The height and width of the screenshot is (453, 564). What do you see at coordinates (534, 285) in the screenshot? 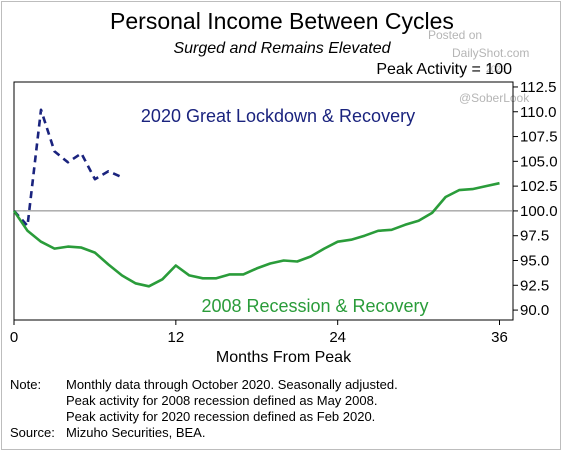
I see `y-tick-label: 92.5` at bounding box center [534, 285].